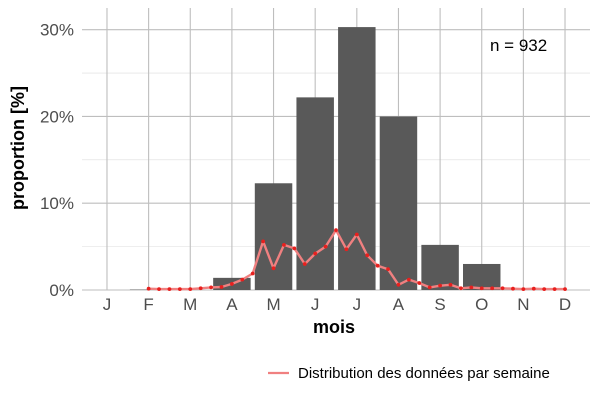 This screenshot has width=600, height=400. I want to click on legend: Distribution des données par semaine, so click(409, 373).